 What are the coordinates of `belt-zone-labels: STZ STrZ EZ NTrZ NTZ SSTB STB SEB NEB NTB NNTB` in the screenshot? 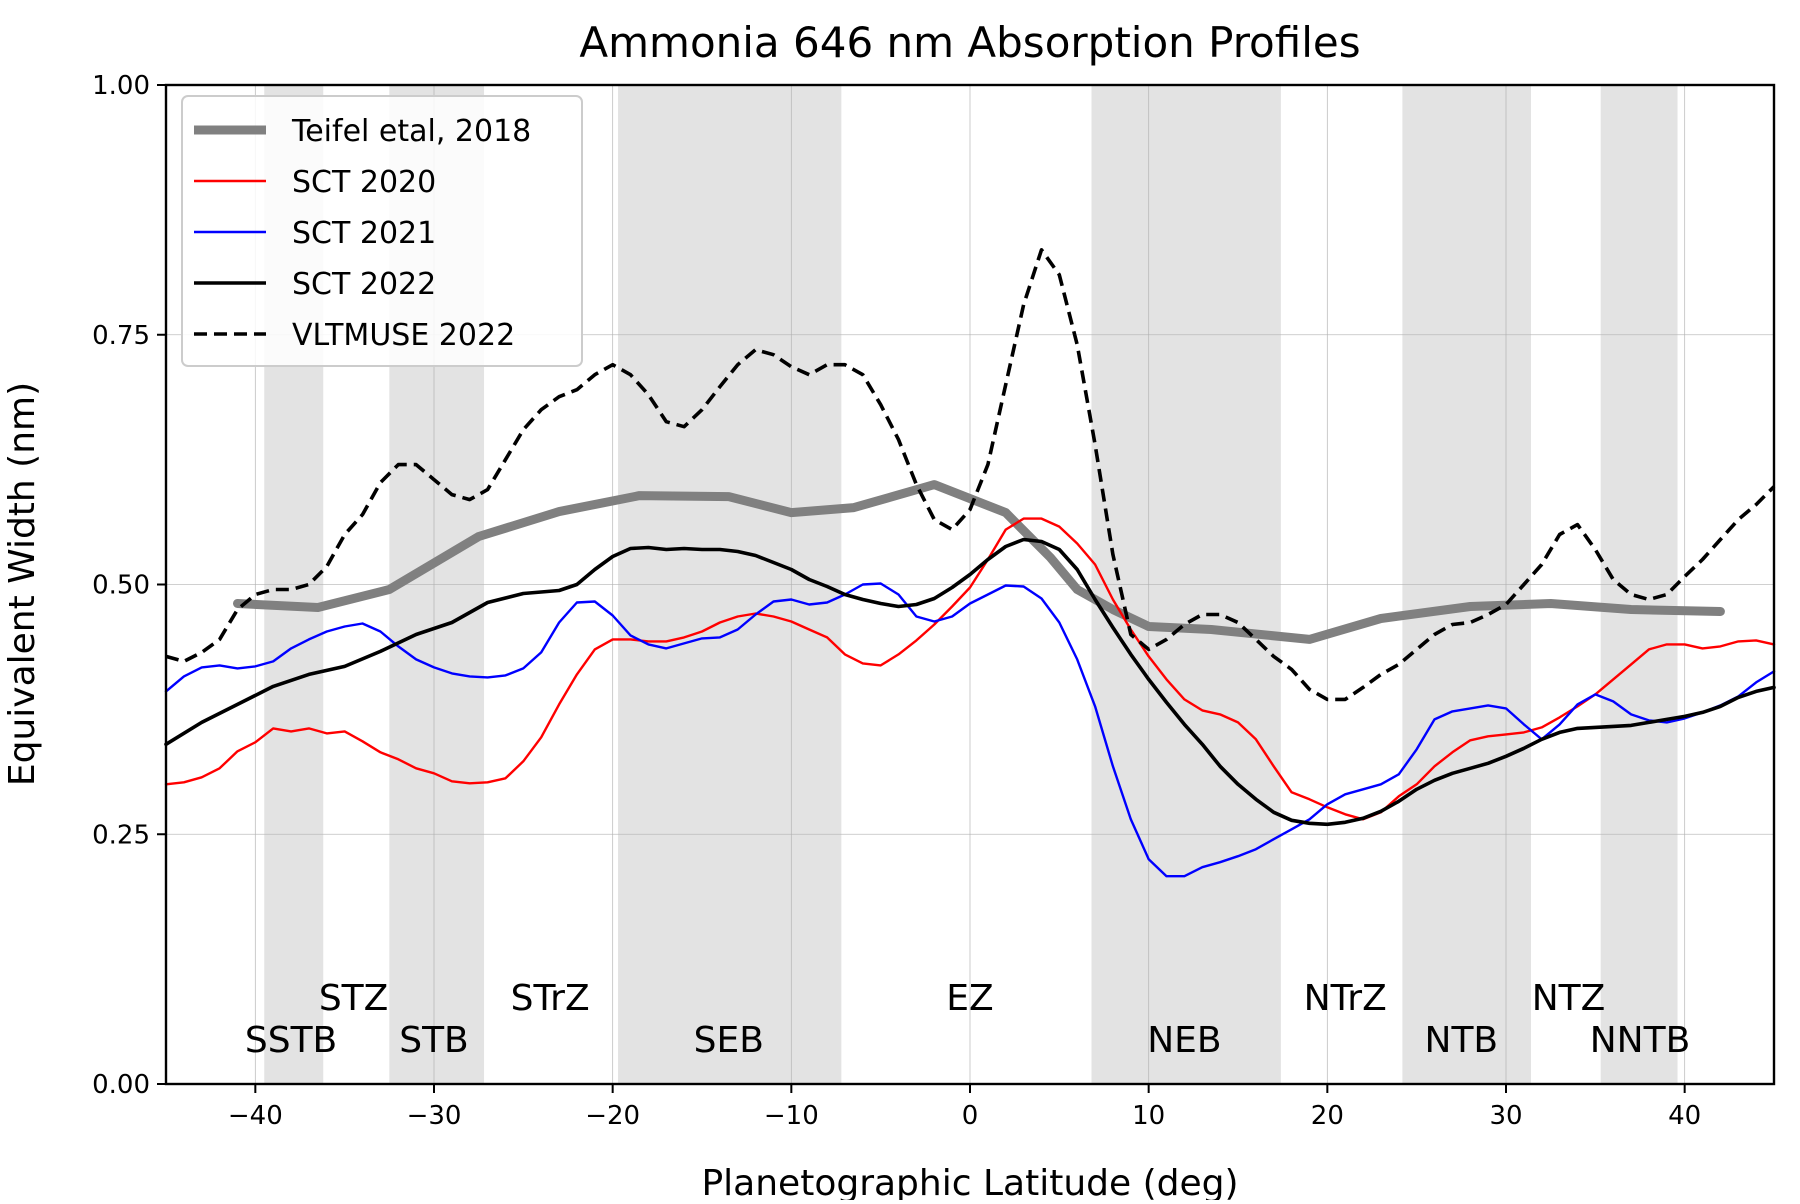 It's located at (967, 1019).